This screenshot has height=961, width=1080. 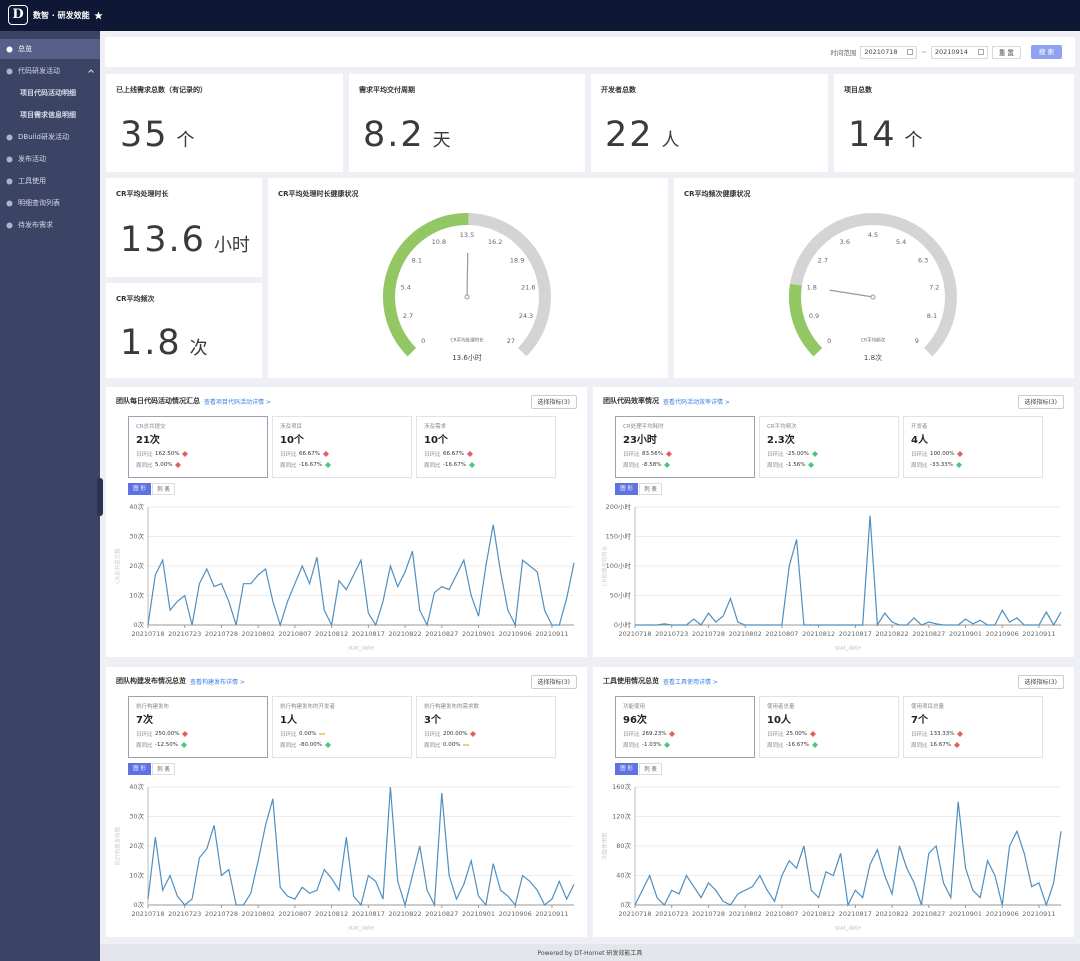 What do you see at coordinates (184, 330) in the screenshot?
I see `kpi-card: CR平均频次 1.8 次` at bounding box center [184, 330].